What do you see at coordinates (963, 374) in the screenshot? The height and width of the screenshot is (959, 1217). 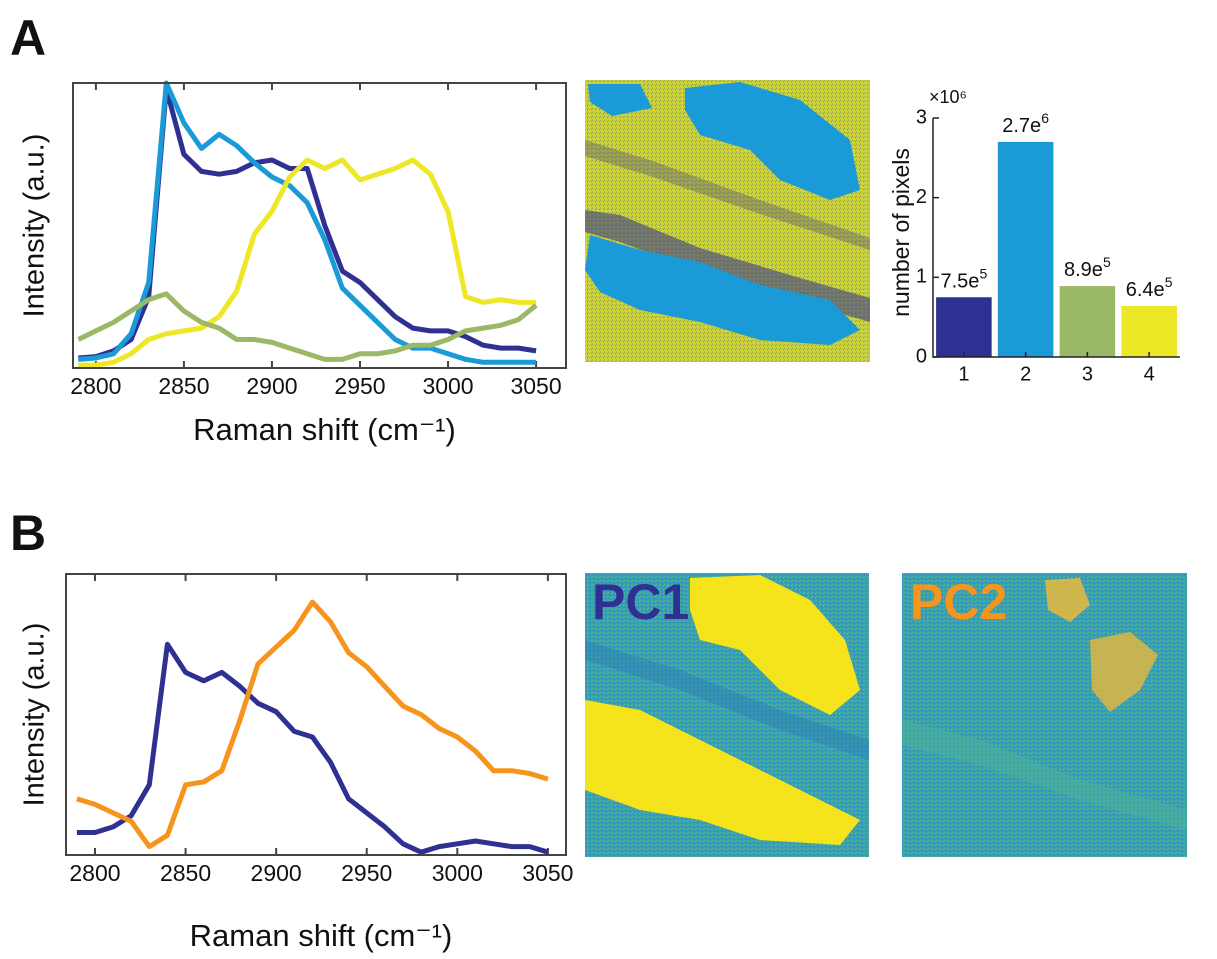 I see `x-tick-label: 1` at bounding box center [963, 374].